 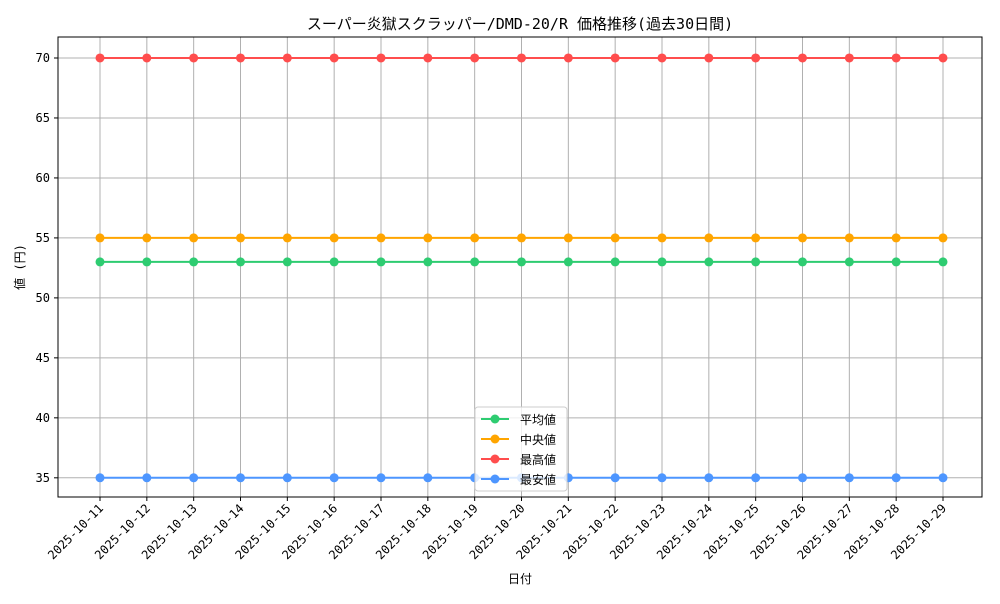 I want to click on legend-label: 最安値, so click(x=538, y=479).